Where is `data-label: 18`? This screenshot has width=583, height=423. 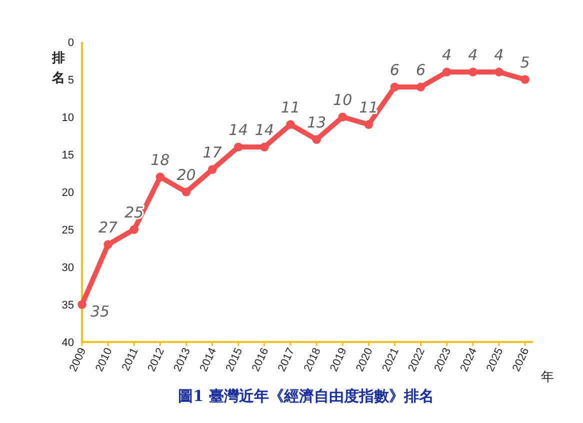 data-label: 18 is located at coordinates (160, 160).